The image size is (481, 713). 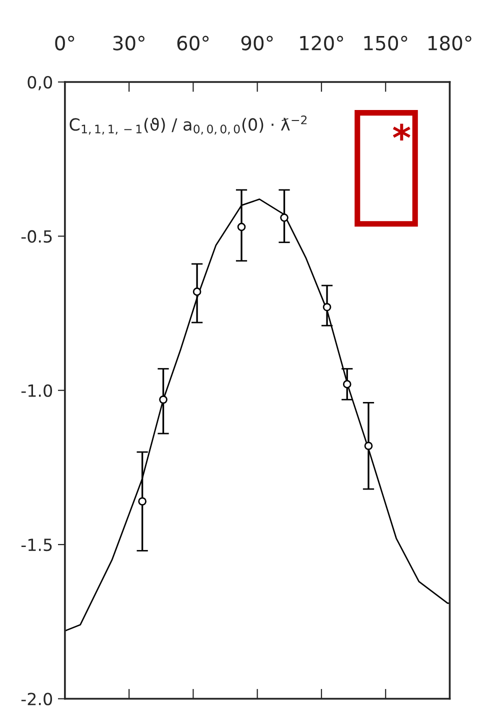 I want to click on y-tick-label: -2.0, so click(x=36, y=699).